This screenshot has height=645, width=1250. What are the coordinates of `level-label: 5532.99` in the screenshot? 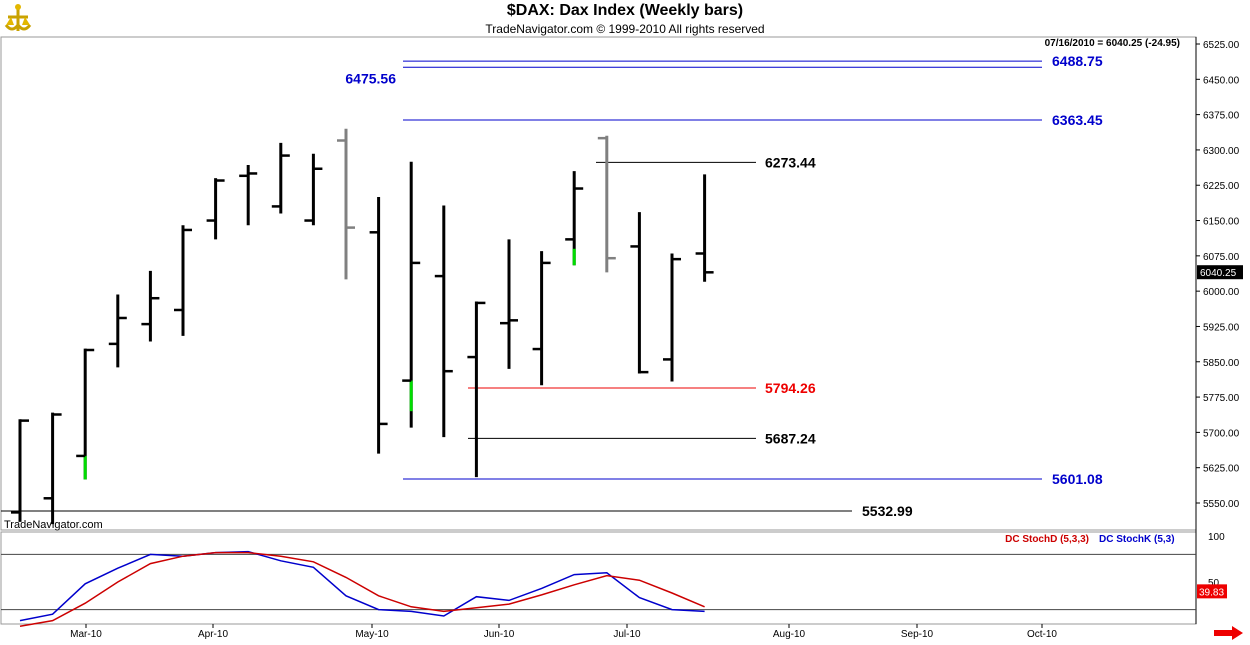 It's located at (887, 511).